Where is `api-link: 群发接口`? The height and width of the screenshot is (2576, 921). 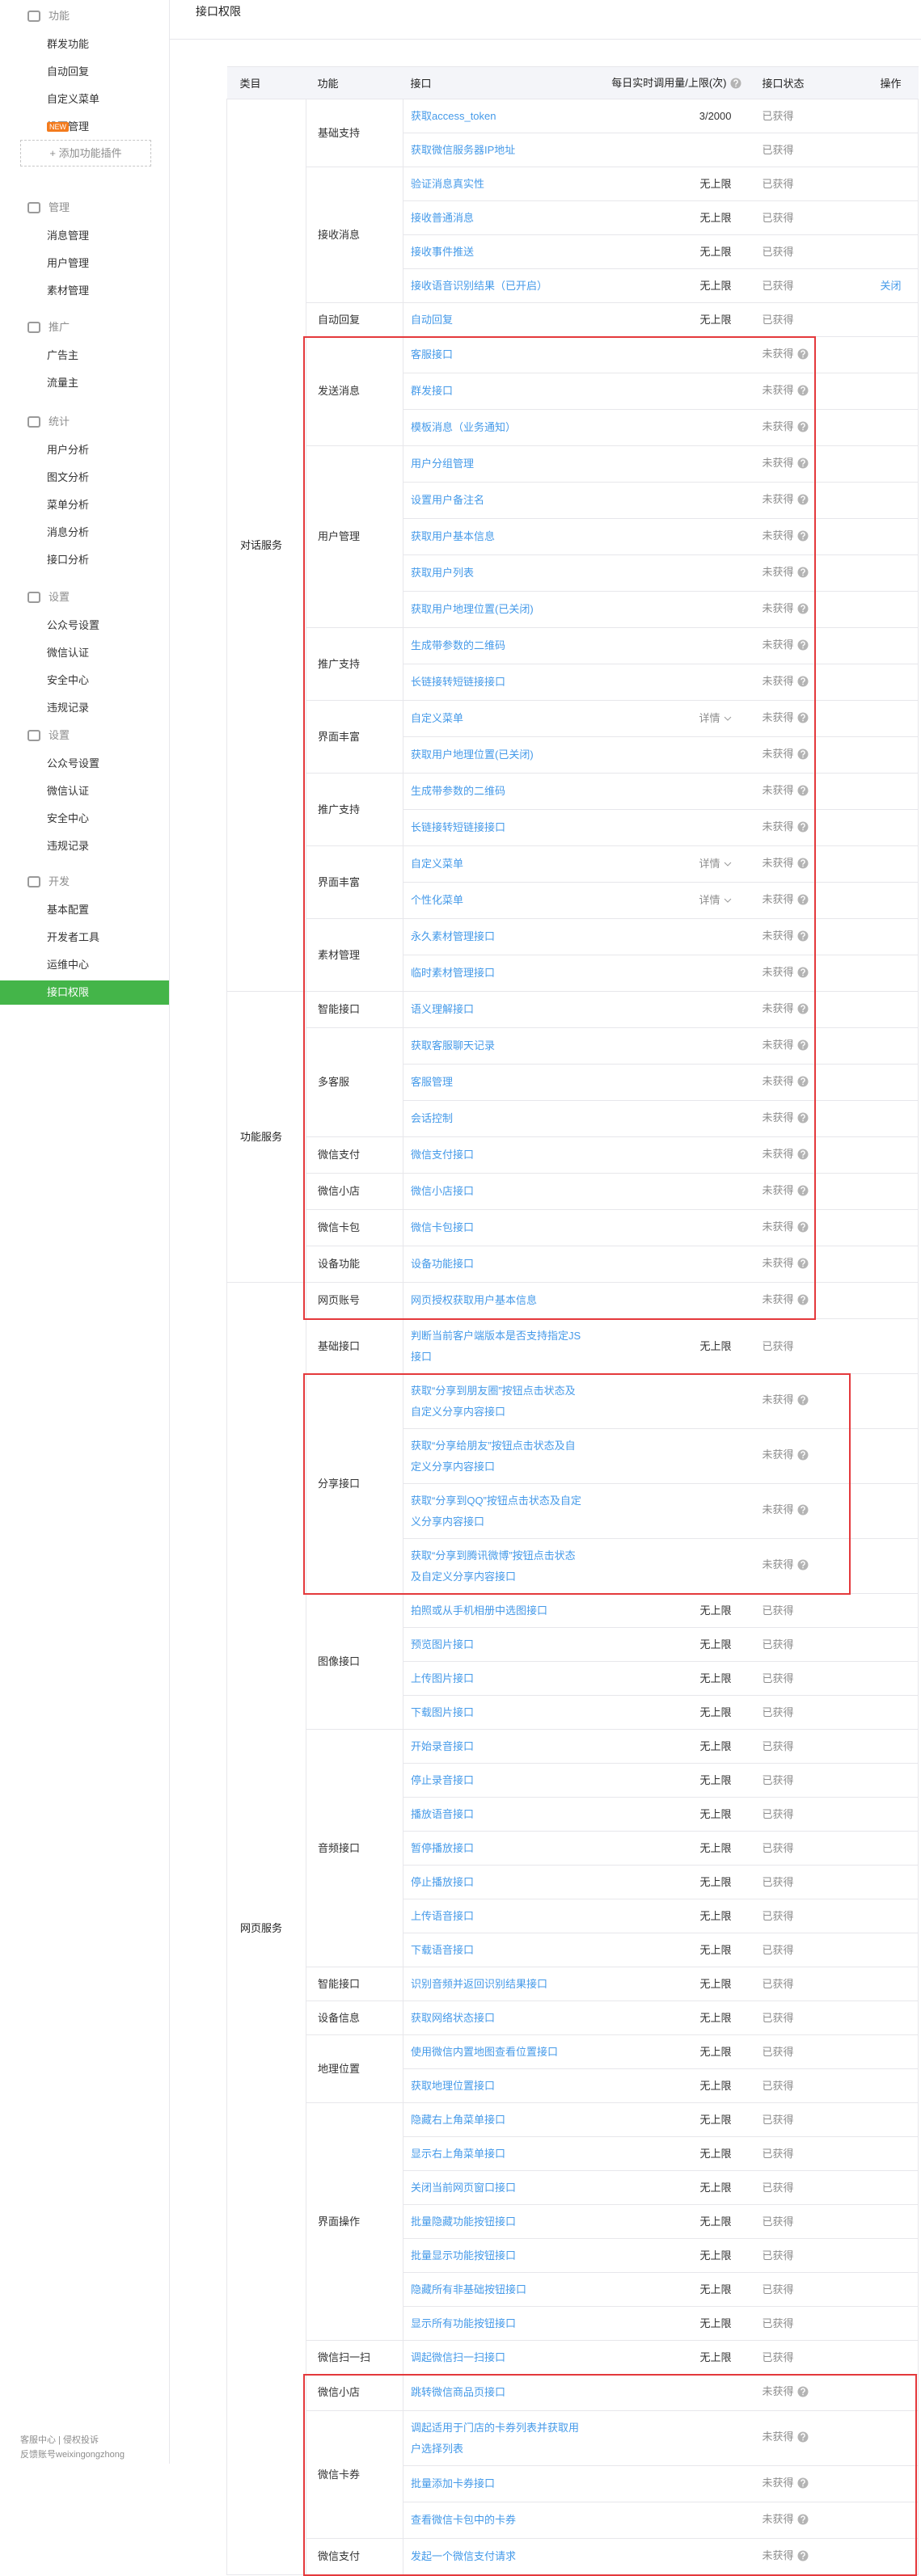
api-link: 群发接口 is located at coordinates (433, 391).